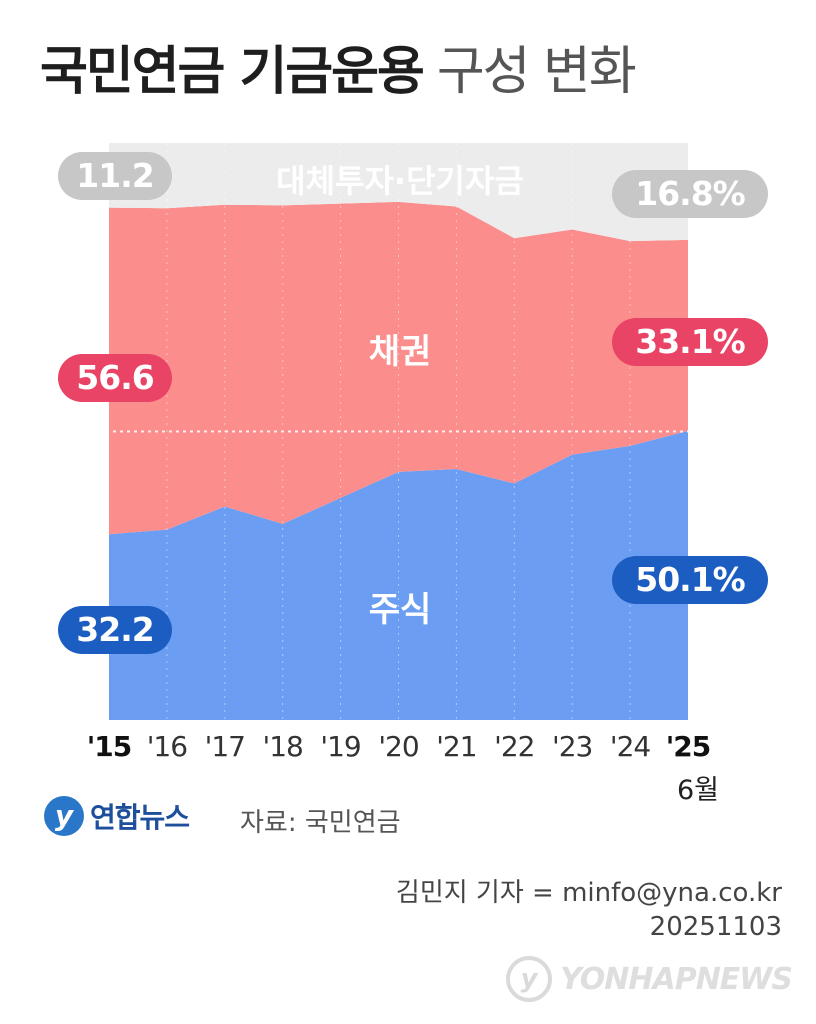 This screenshot has height=1024, width=816. What do you see at coordinates (64, 816) in the screenshot?
I see `yonhap-logo-icon: y` at bounding box center [64, 816].